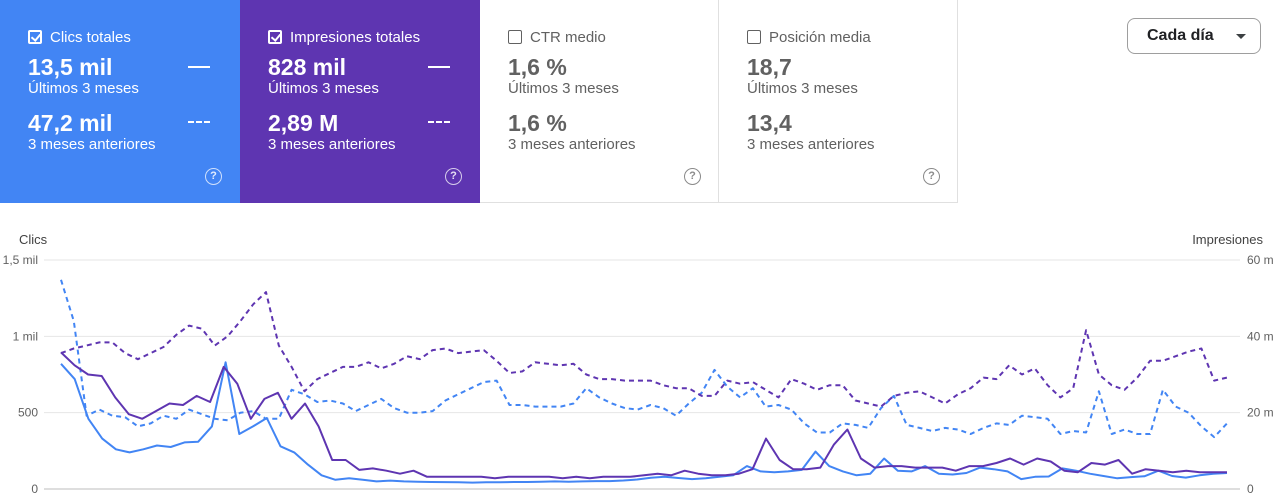  Describe the element at coordinates (20, 260) in the screenshot. I see `left-axis-tick-label: 1,5 mil` at that location.